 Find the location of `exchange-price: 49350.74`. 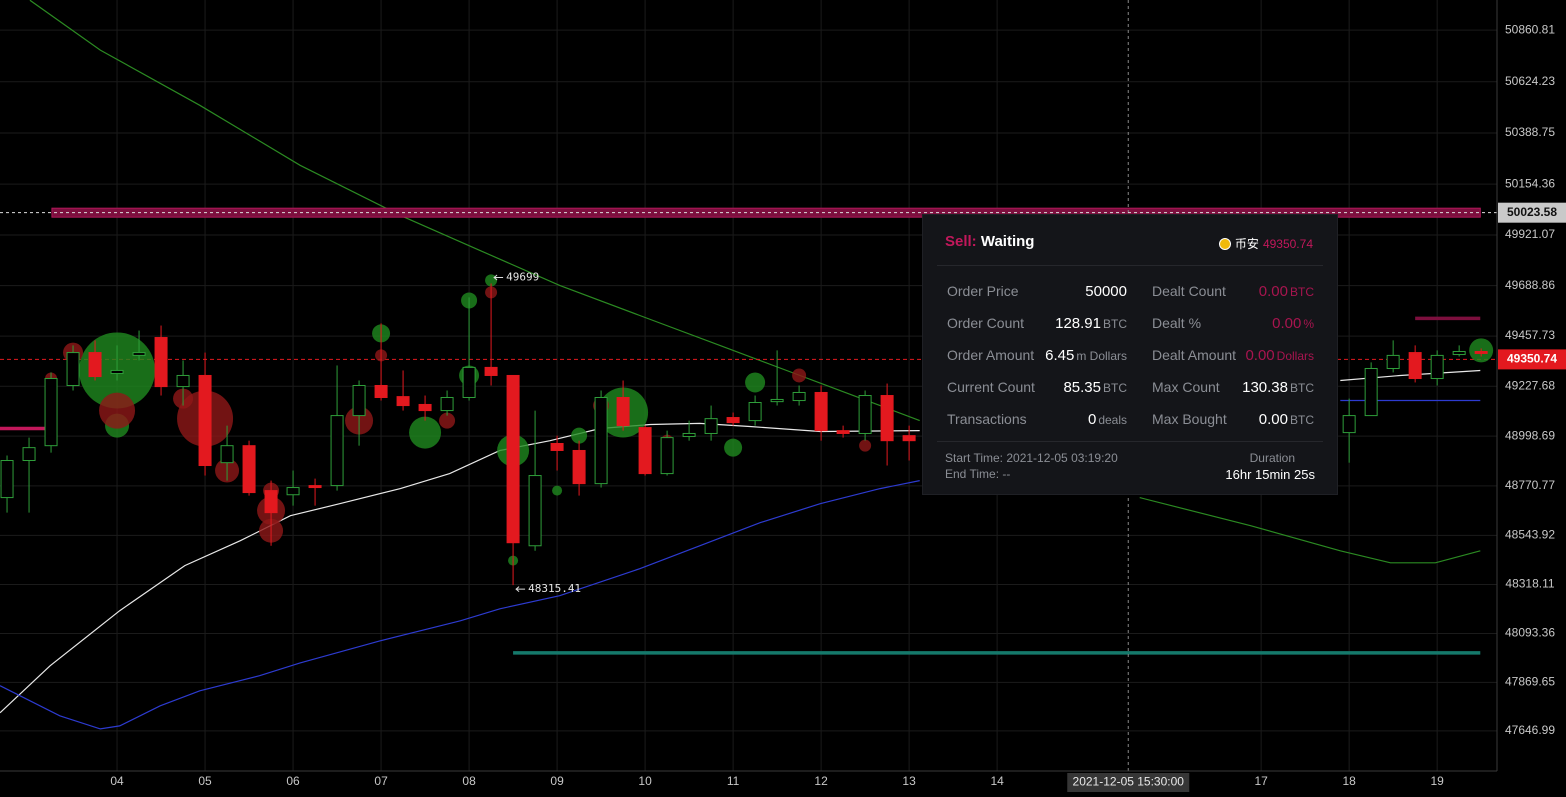

exchange-price: 49350.74 is located at coordinates (1287, 243).